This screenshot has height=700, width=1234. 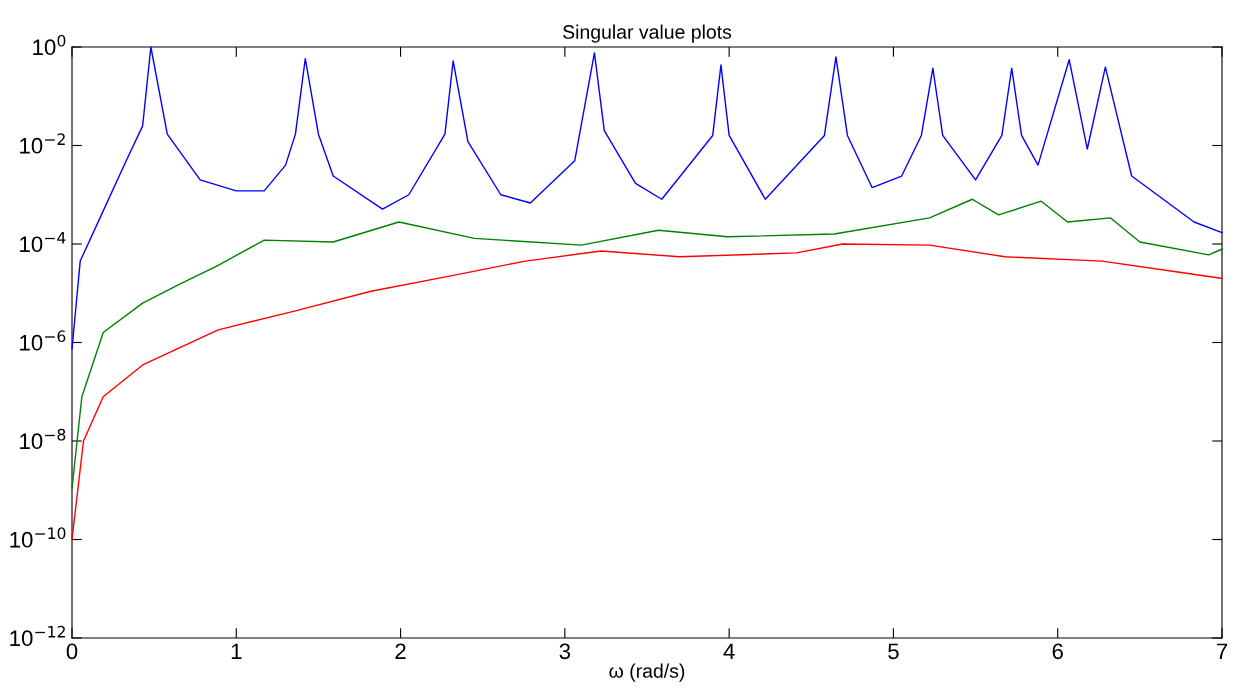 What do you see at coordinates (565, 651) in the screenshot?
I see `x-tick-label: 3` at bounding box center [565, 651].